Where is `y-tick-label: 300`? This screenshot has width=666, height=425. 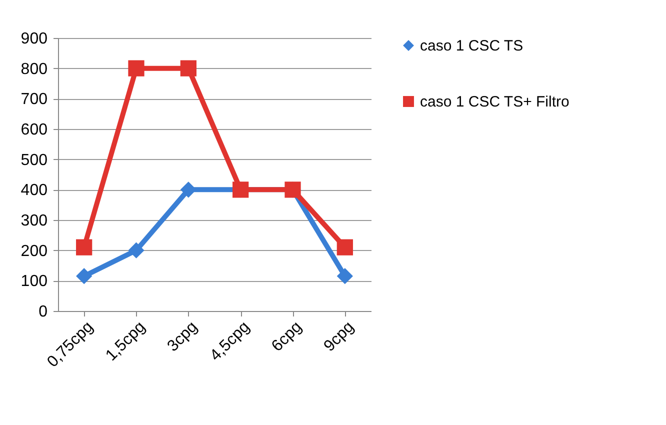
y-tick-label: 300 is located at coordinates (34, 221).